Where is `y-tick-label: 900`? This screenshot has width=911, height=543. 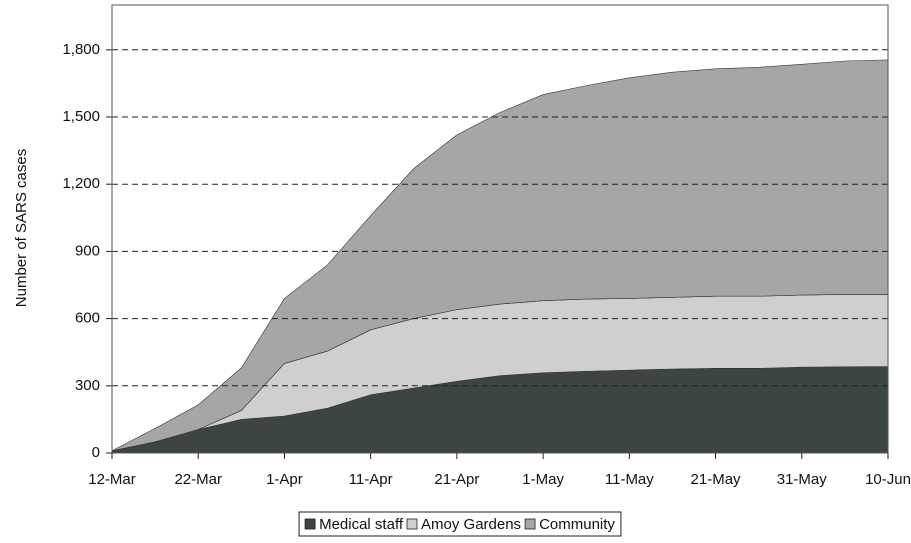
y-tick-label: 900 is located at coordinates (87, 250).